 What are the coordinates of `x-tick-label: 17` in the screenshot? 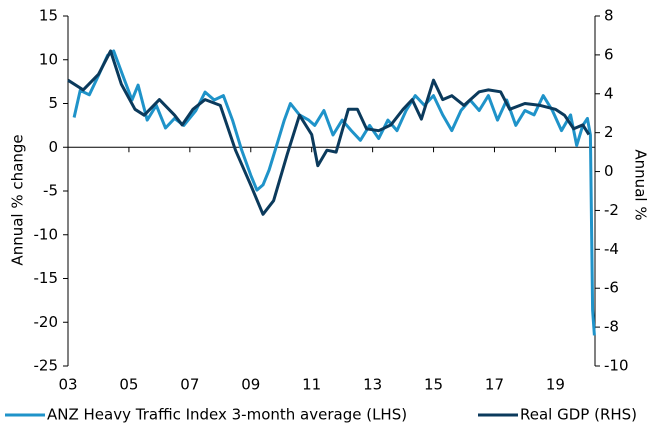 It's located at (494, 385).